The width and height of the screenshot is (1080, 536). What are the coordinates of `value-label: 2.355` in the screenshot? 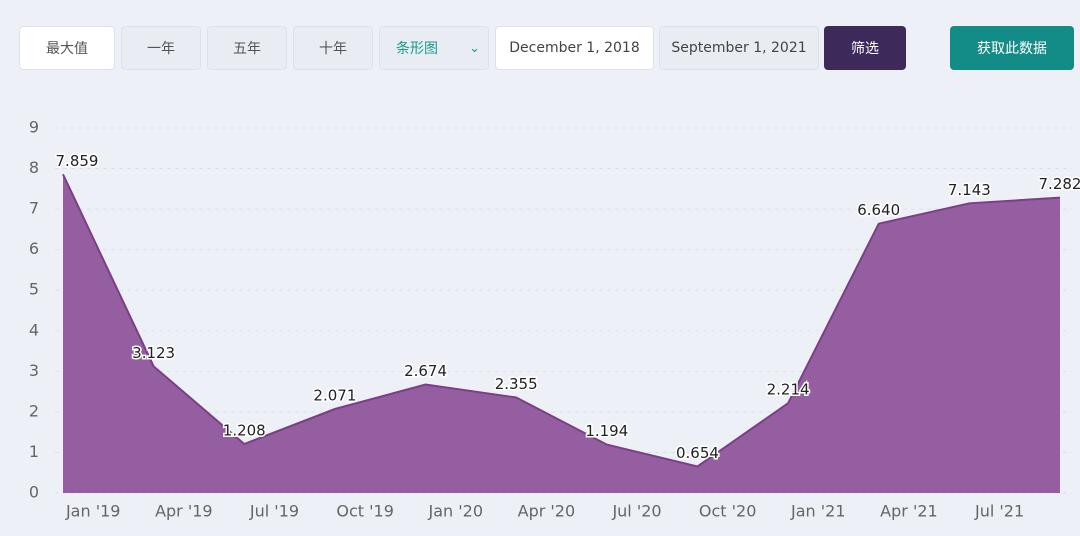 It's located at (516, 384).